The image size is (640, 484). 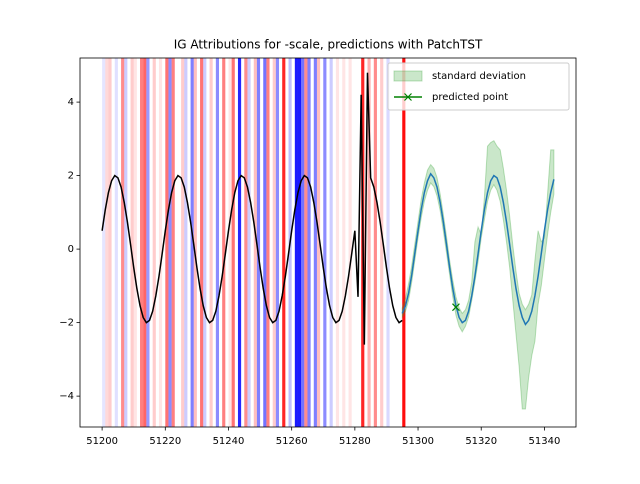 What do you see at coordinates (470, 97) in the screenshot?
I see `legend-label: predicted point` at bounding box center [470, 97].